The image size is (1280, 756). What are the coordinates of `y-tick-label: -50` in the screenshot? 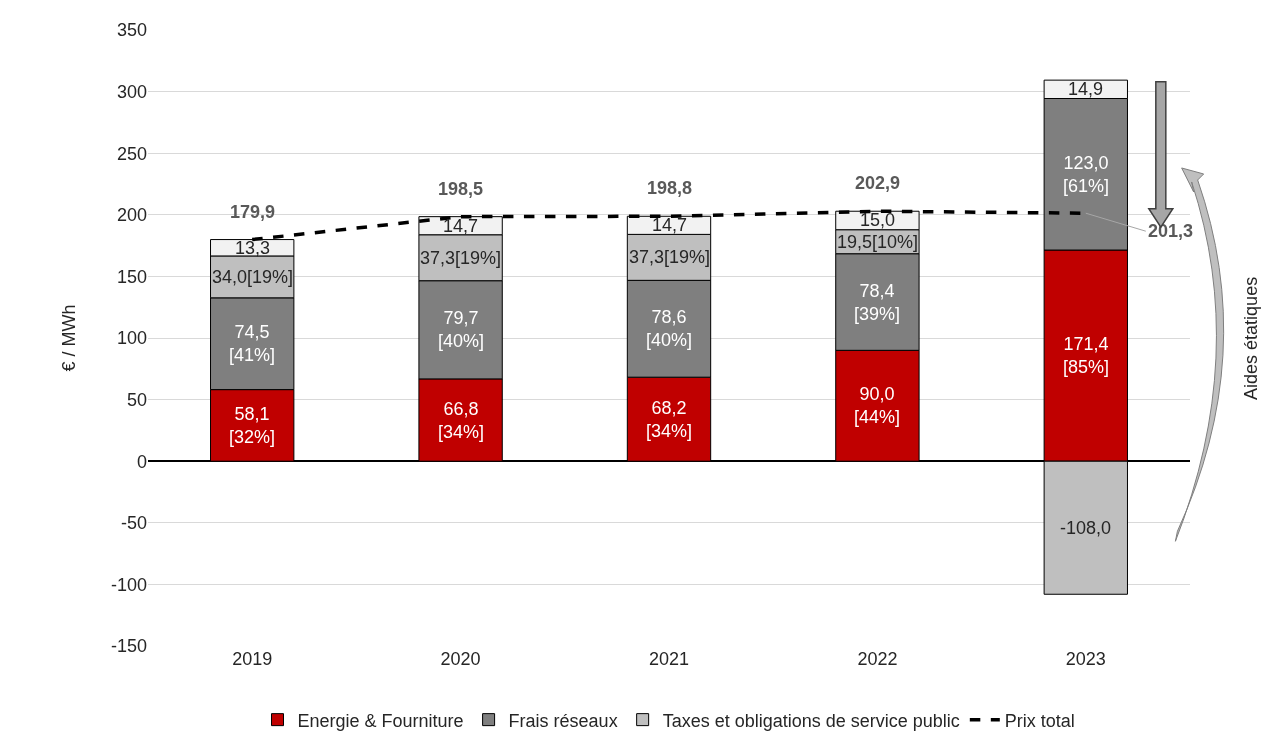 It's located at (133, 523).